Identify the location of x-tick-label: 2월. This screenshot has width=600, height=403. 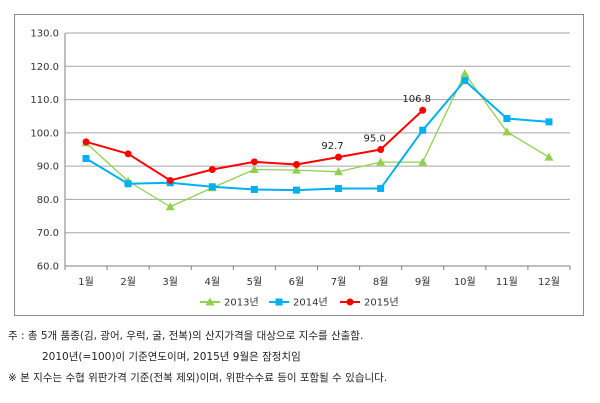
(128, 282).